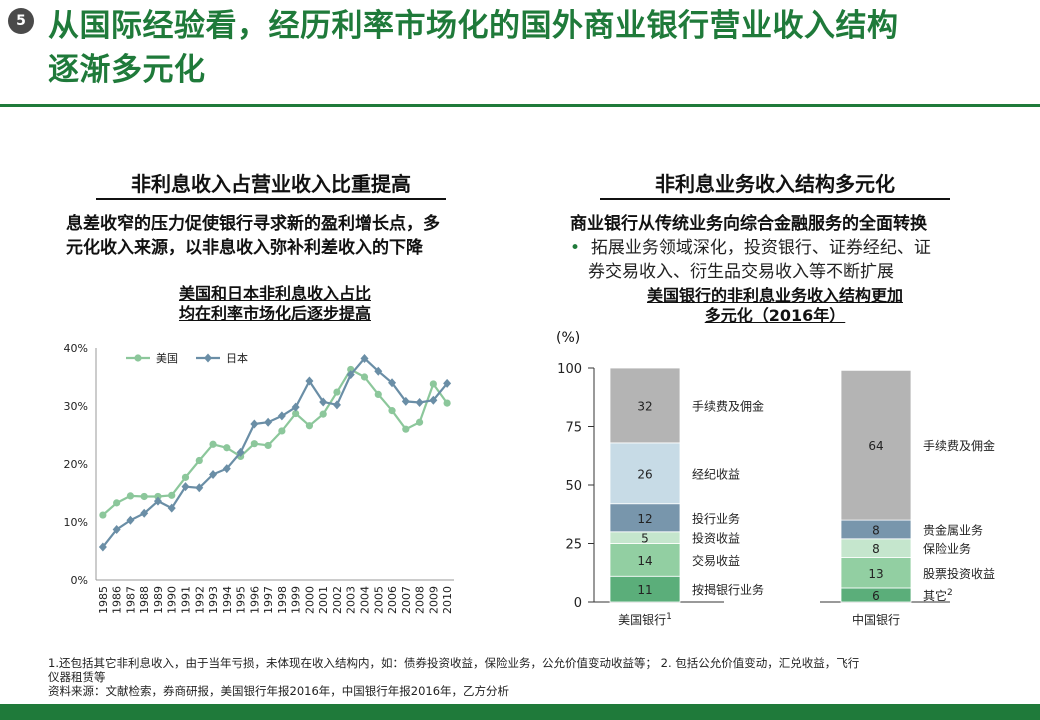 The width and height of the screenshot is (1040, 720). Describe the element at coordinates (716, 560) in the screenshot. I see `segment-category-label: 交易收益` at that location.